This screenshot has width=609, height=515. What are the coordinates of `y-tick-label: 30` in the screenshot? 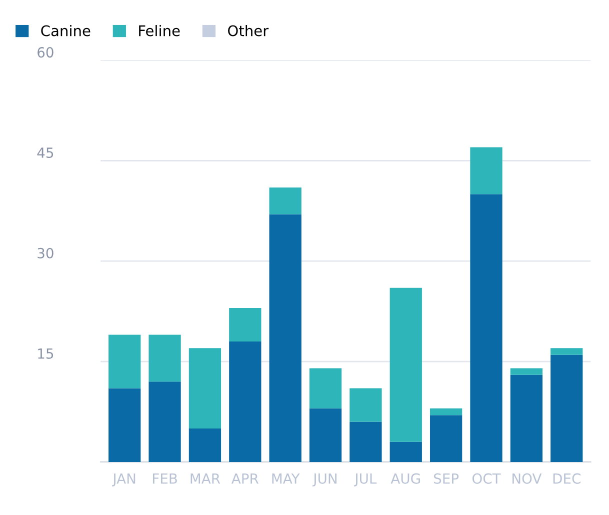 It's located at (46, 253).